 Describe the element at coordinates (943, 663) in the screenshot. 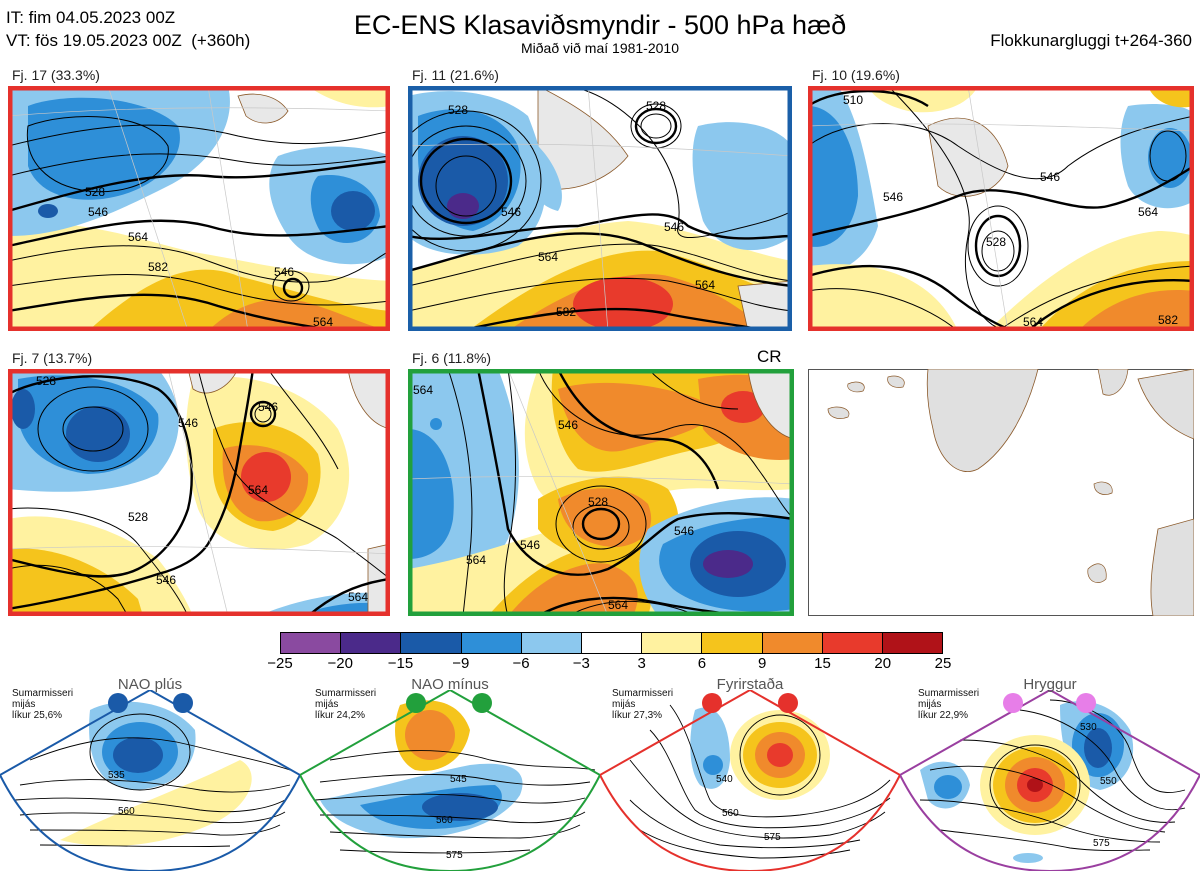

I see `colorbar-tick-label: 25` at that location.